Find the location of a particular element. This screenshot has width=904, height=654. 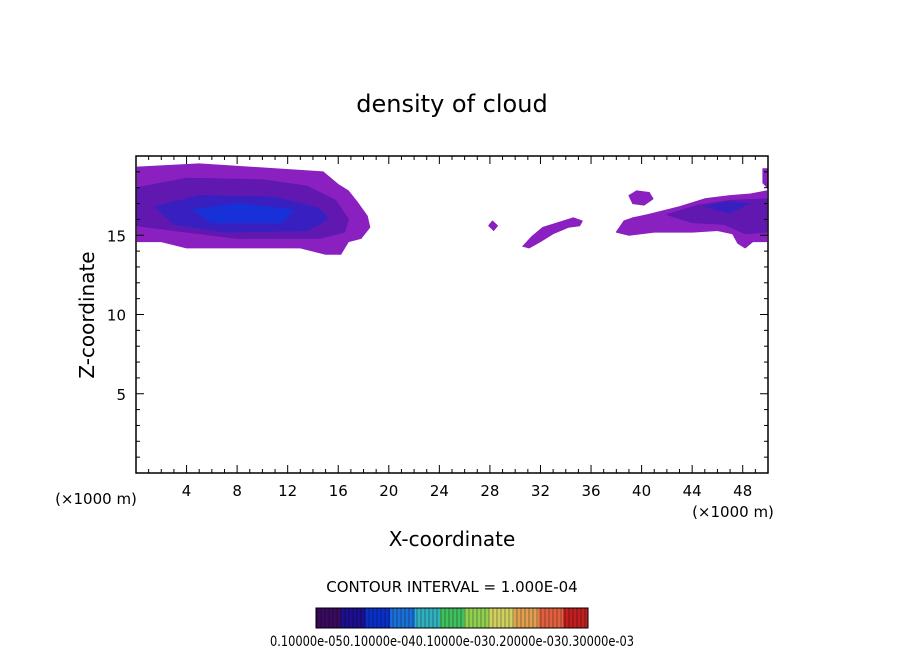

x-tick-label: 20 is located at coordinates (388, 491).